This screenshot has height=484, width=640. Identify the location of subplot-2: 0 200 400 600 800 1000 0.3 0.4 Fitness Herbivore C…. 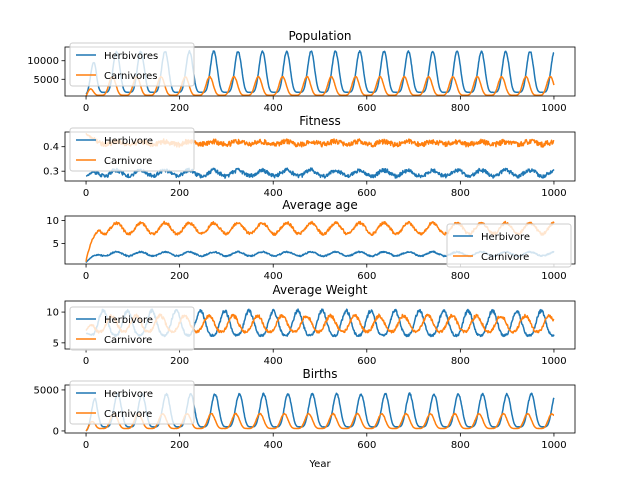
(309, 156).